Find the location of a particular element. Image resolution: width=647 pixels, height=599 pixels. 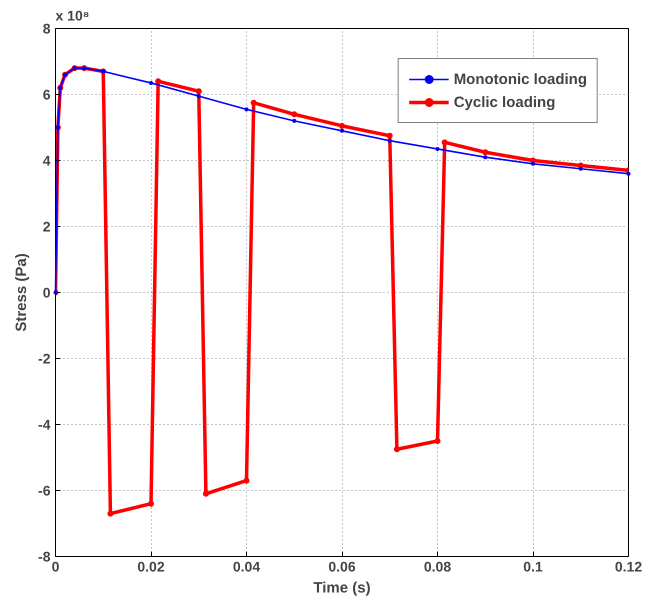

y-tick-label: -6 is located at coordinates (44, 490).